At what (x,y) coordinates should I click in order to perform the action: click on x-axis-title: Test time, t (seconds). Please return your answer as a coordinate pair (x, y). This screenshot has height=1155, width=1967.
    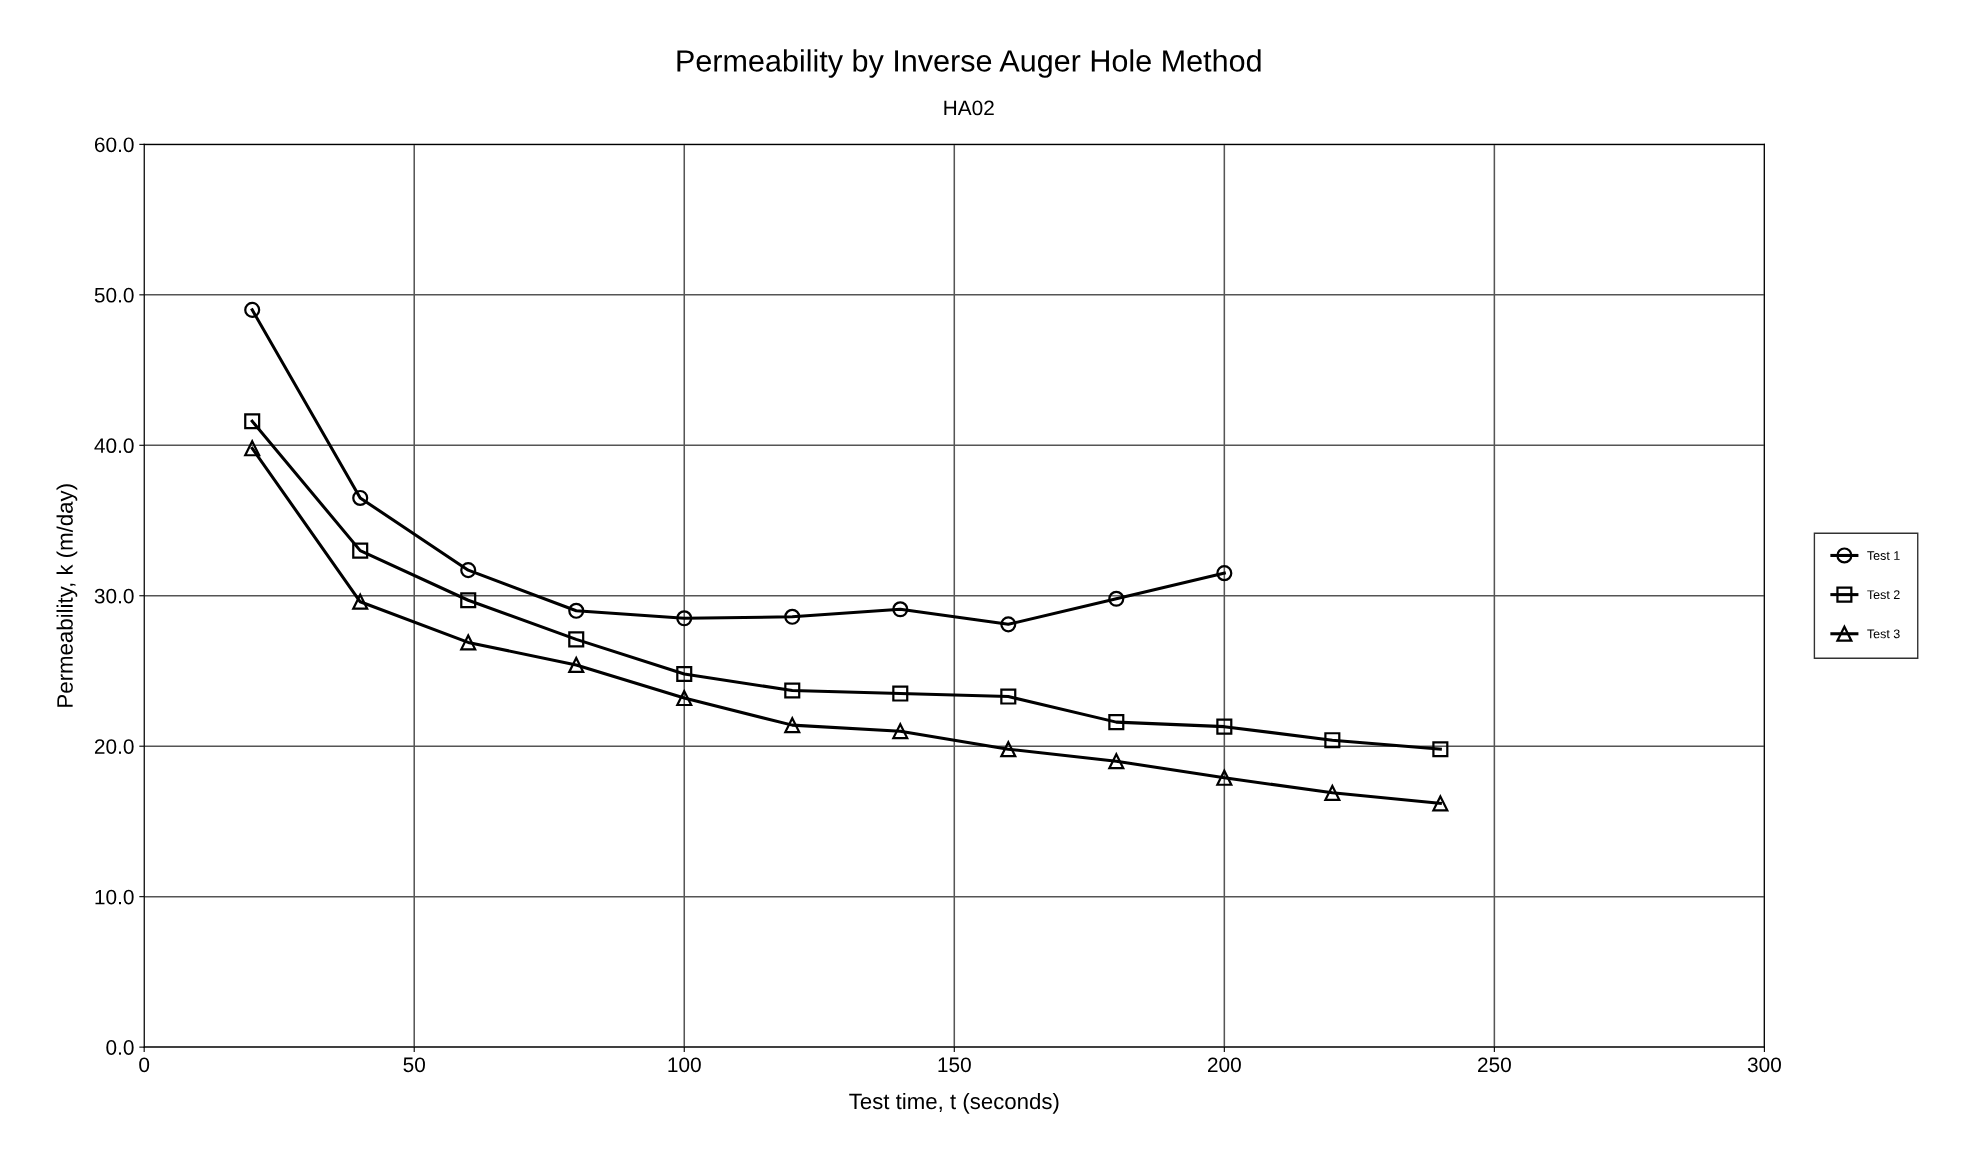
    Looking at the image, I should click on (954, 1103).